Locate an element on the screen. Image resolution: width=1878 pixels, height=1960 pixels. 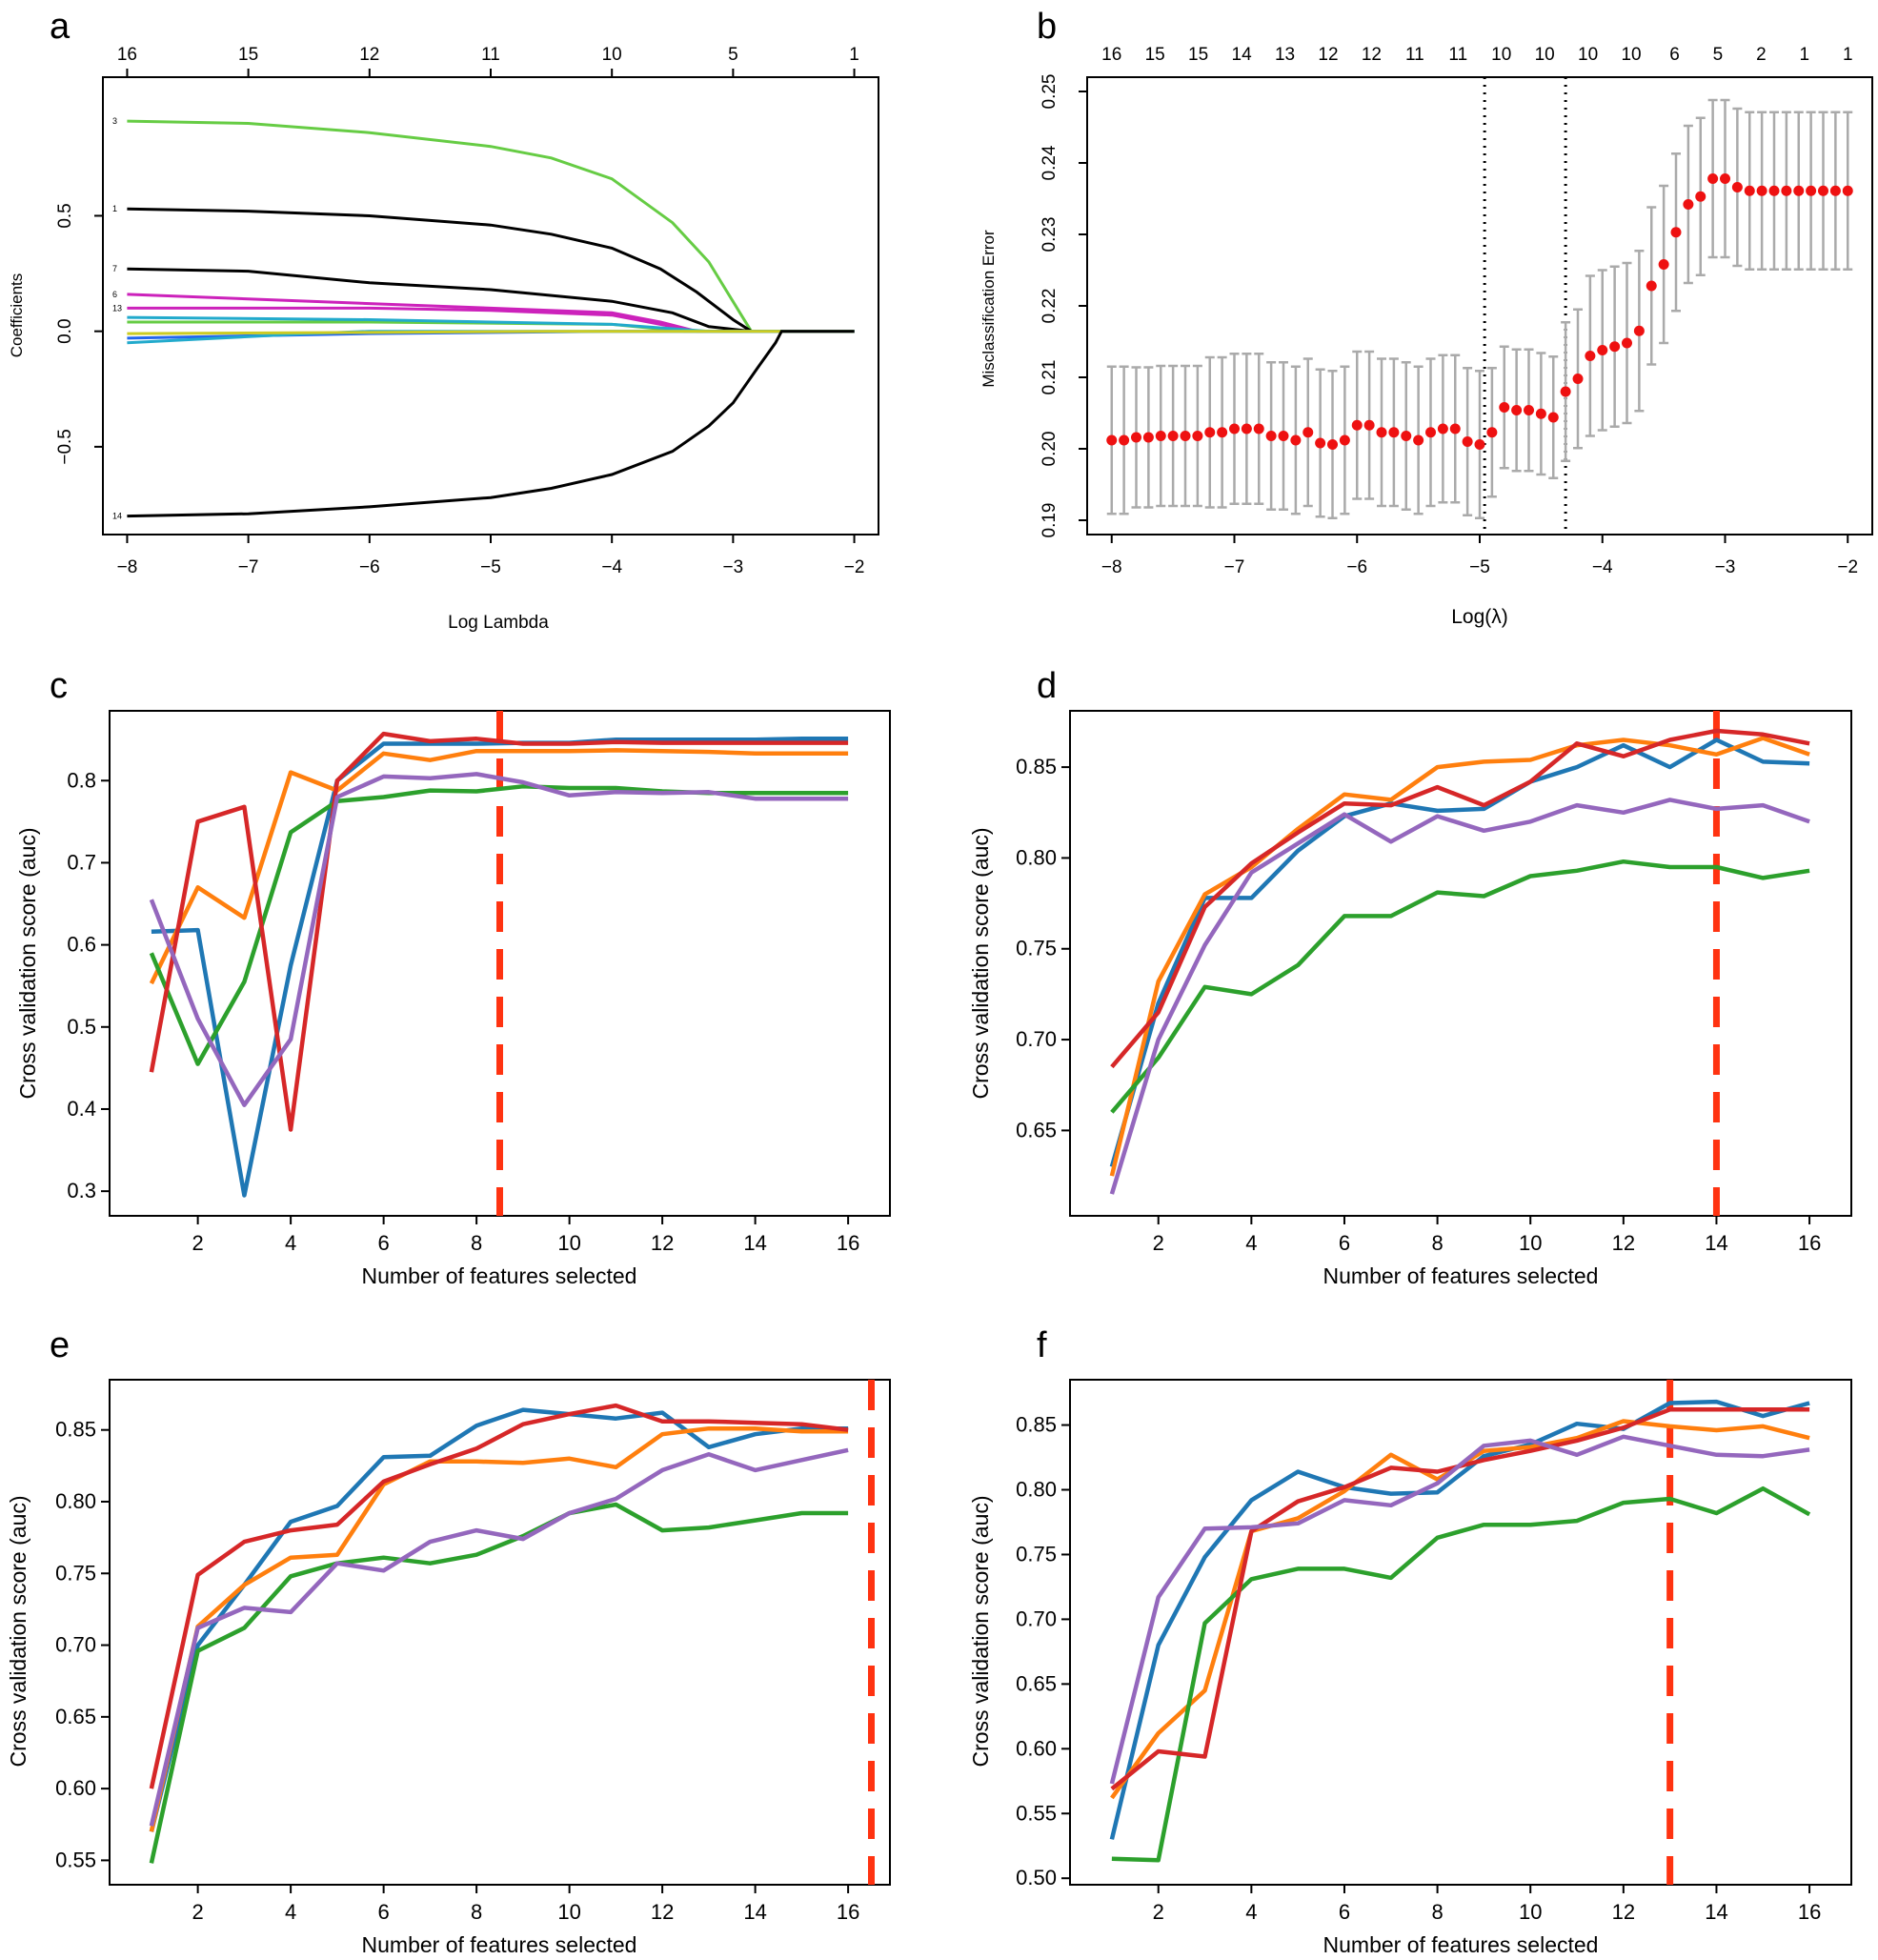
x-tick-label: −8 is located at coordinates (127, 567).